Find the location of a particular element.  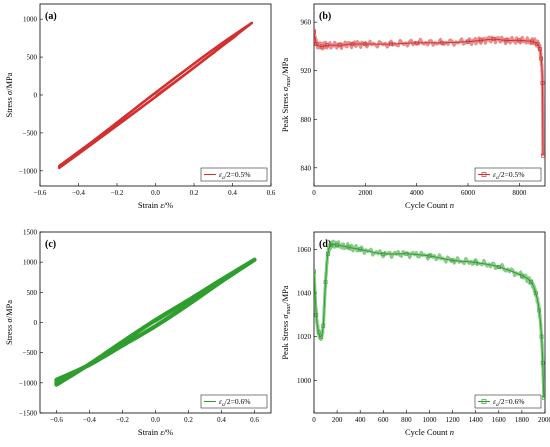

legend-marker is located at coordinates (484, 174).